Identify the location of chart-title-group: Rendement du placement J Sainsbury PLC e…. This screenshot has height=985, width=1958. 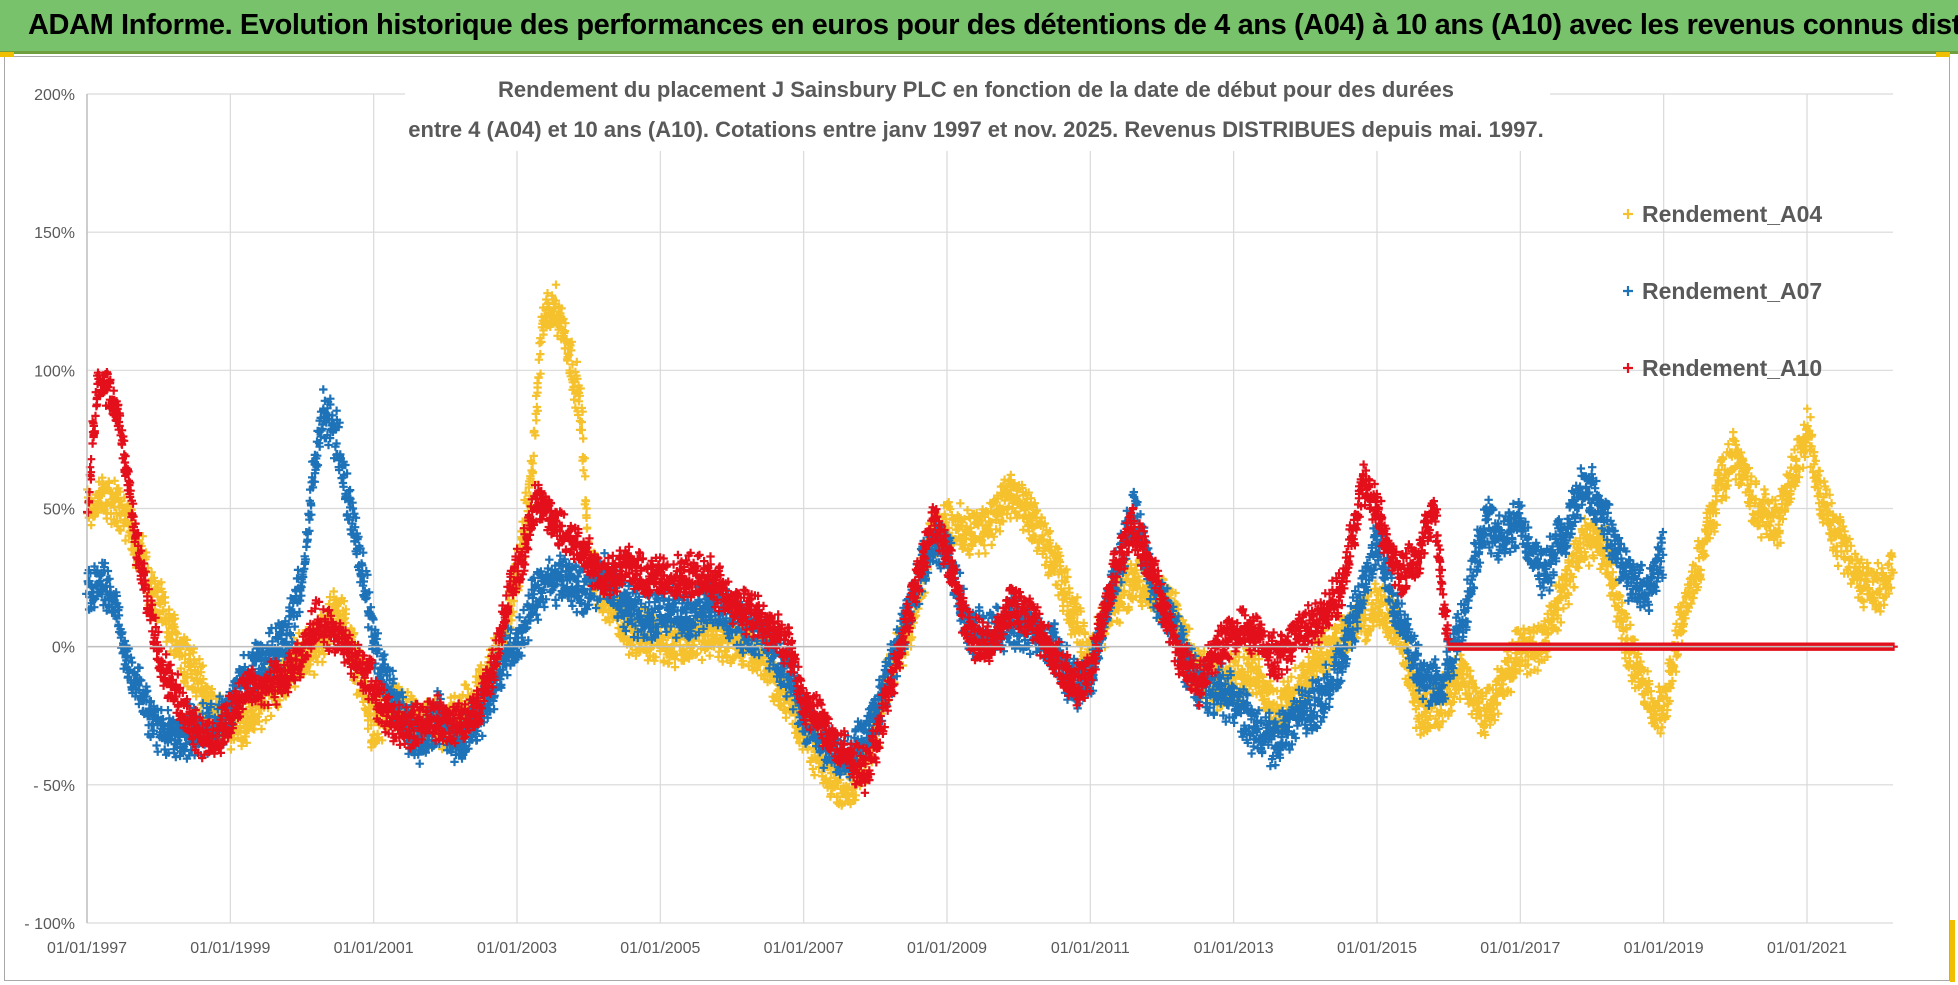
(977, 107).